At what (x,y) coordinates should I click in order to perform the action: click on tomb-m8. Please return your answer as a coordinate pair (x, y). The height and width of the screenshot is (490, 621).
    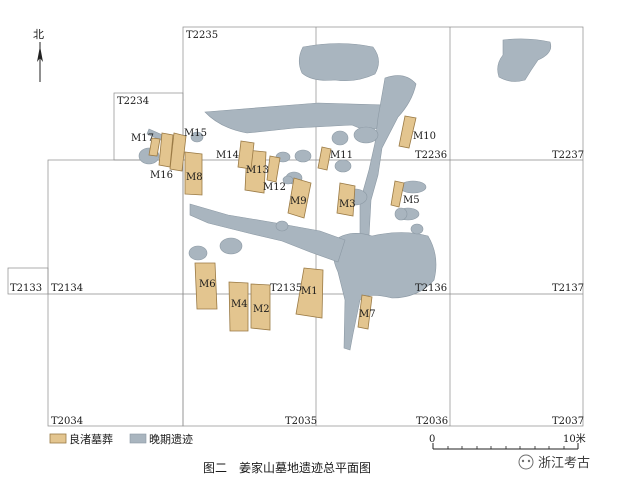
    Looking at the image, I should click on (193, 173).